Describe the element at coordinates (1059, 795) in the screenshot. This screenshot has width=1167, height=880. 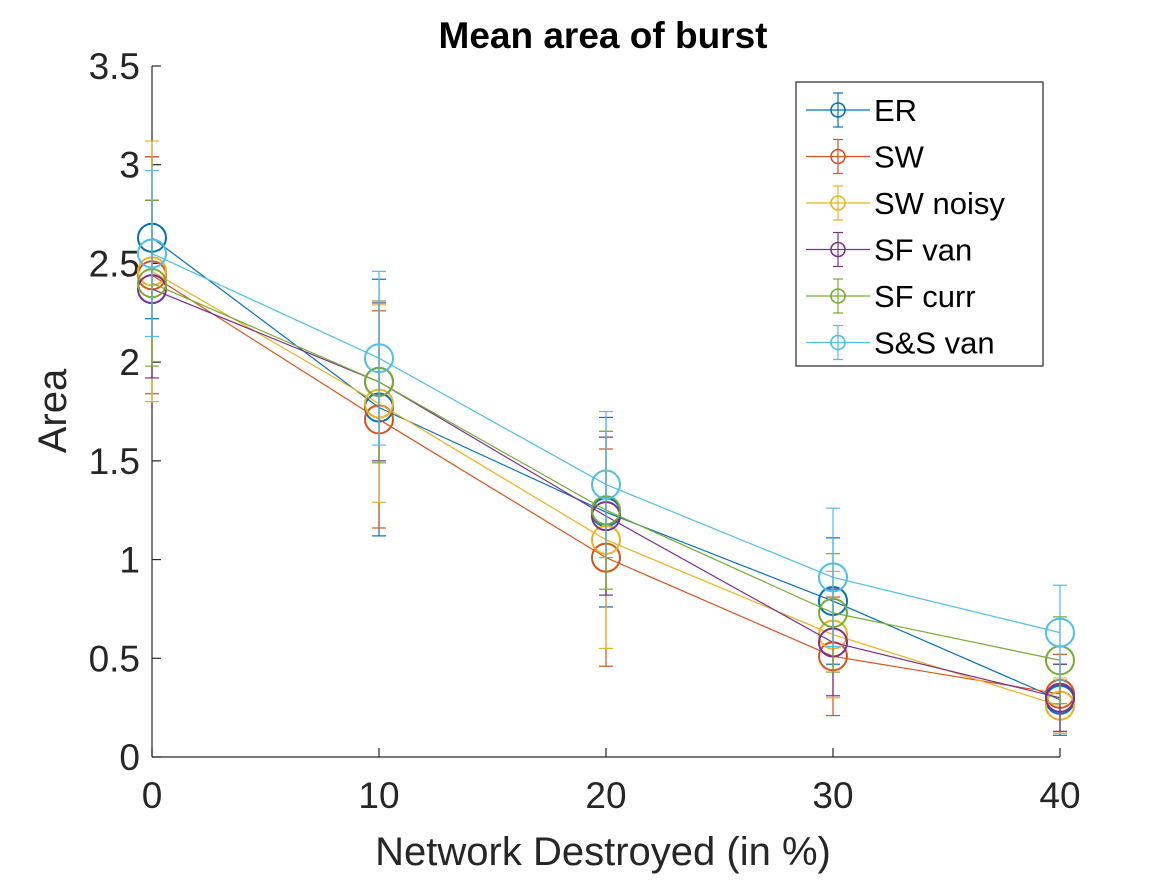
I see `x-tick-label: 40` at that location.